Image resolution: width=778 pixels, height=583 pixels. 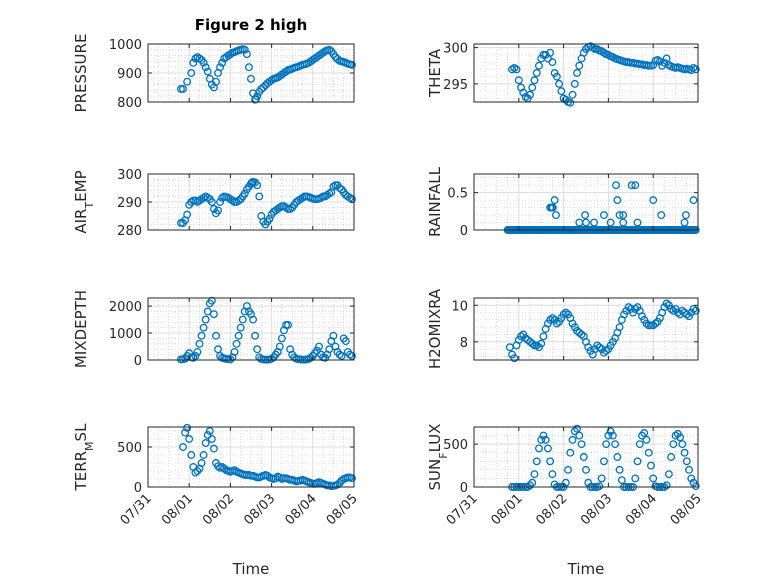 What do you see at coordinates (251, 25) in the screenshot?
I see `figure-title: Figure 2 high` at bounding box center [251, 25].